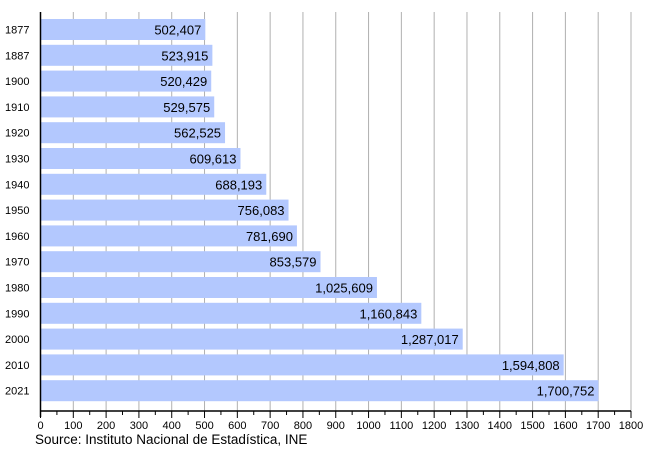 The width and height of the screenshot is (650, 450). What do you see at coordinates (17, 237) in the screenshot?
I see `category-label: 1960` at bounding box center [17, 237].